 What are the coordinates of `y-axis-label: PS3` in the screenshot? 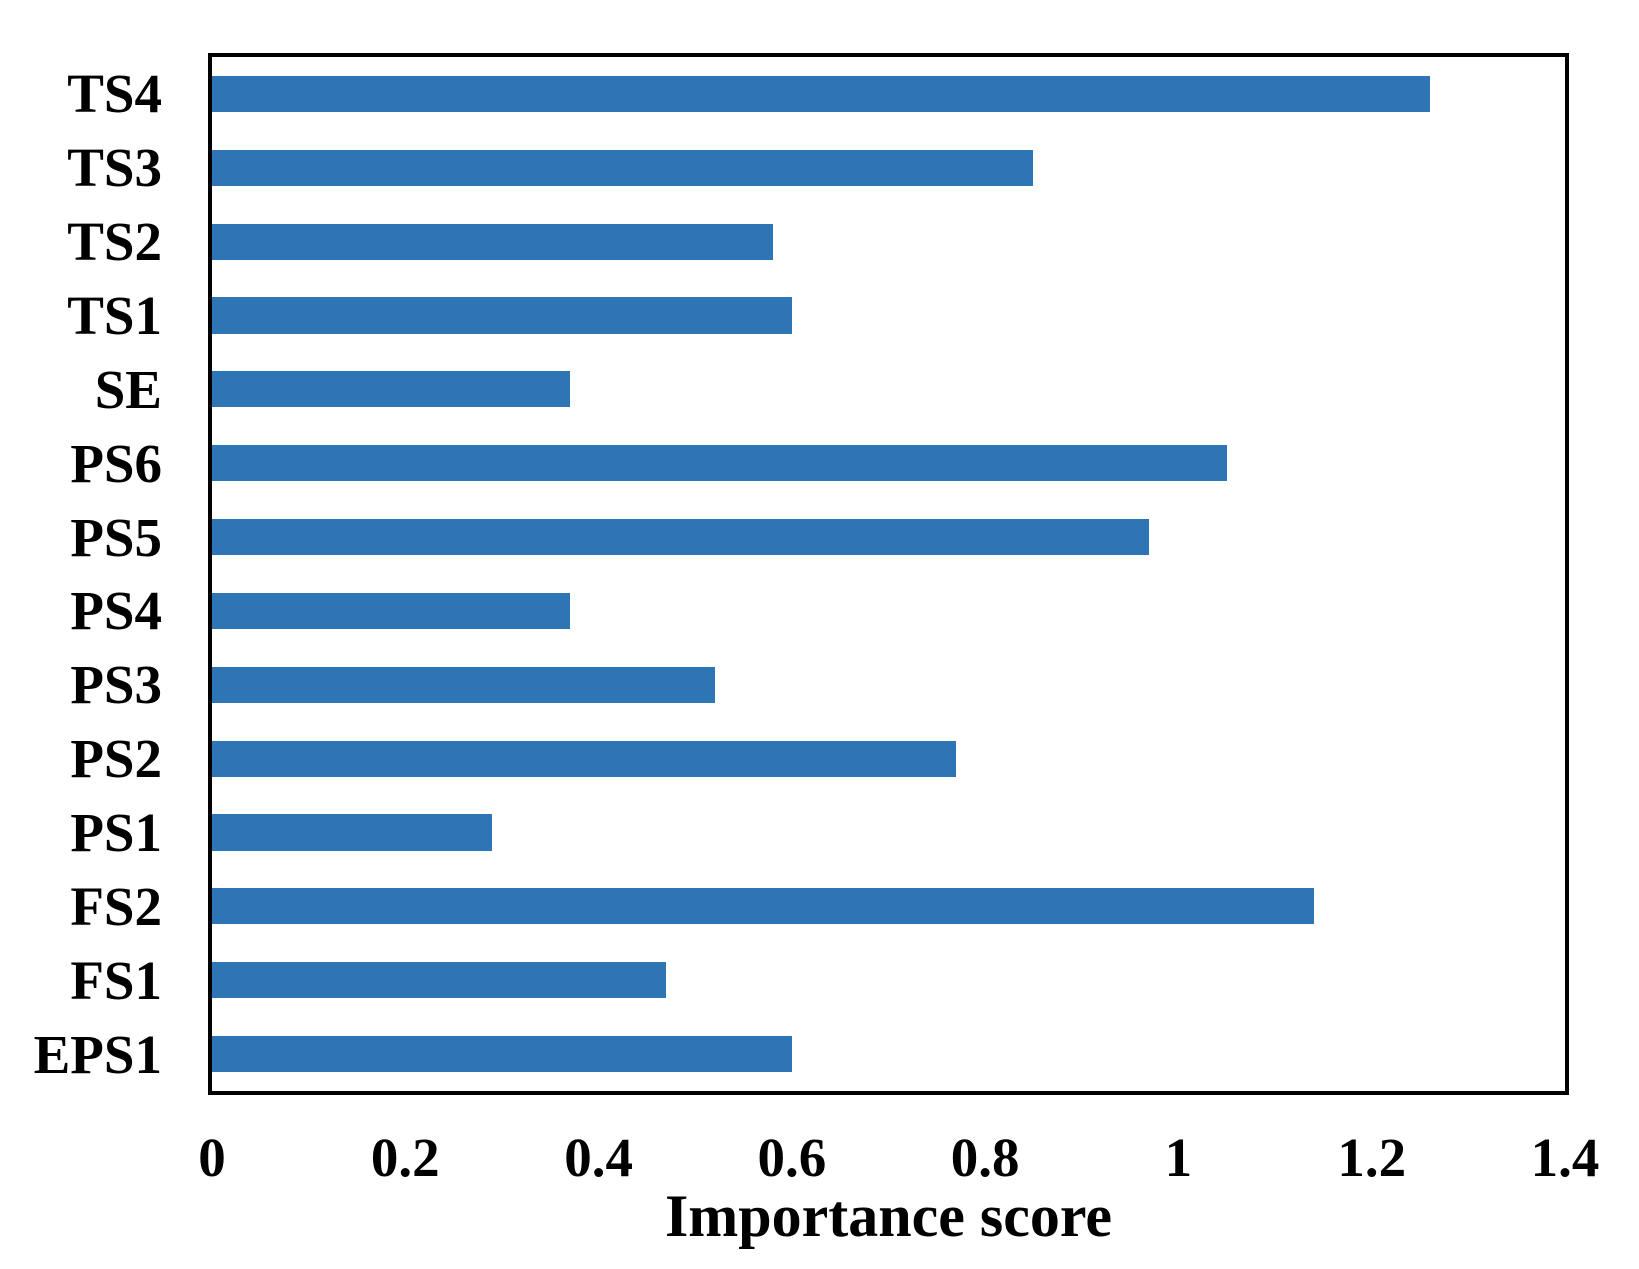 It's located at (116, 685).